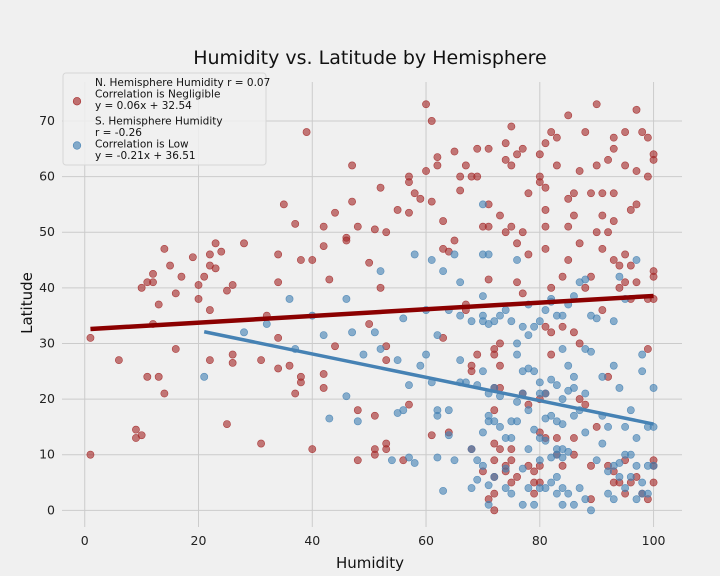 The width and height of the screenshot is (720, 576). What do you see at coordinates (47, 454) in the screenshot?
I see `y-tick-label: 10` at bounding box center [47, 454].